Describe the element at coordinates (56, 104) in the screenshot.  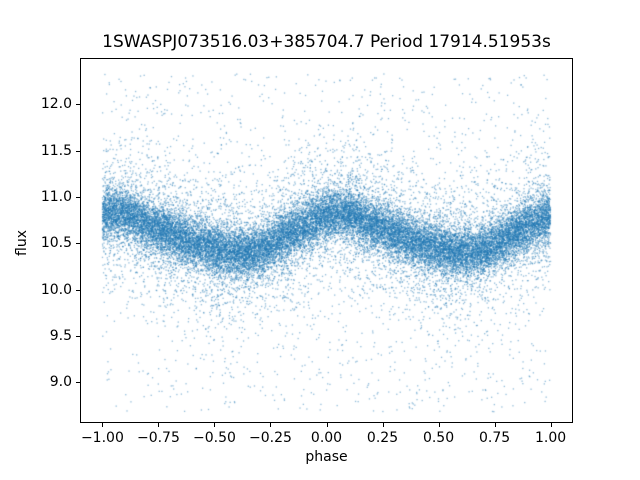
I see `y-tick-label: 12.0` at that location.